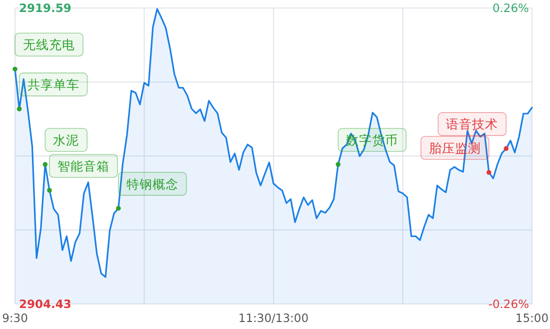  I want to click on annotation: 共享单车, so click(53, 84).